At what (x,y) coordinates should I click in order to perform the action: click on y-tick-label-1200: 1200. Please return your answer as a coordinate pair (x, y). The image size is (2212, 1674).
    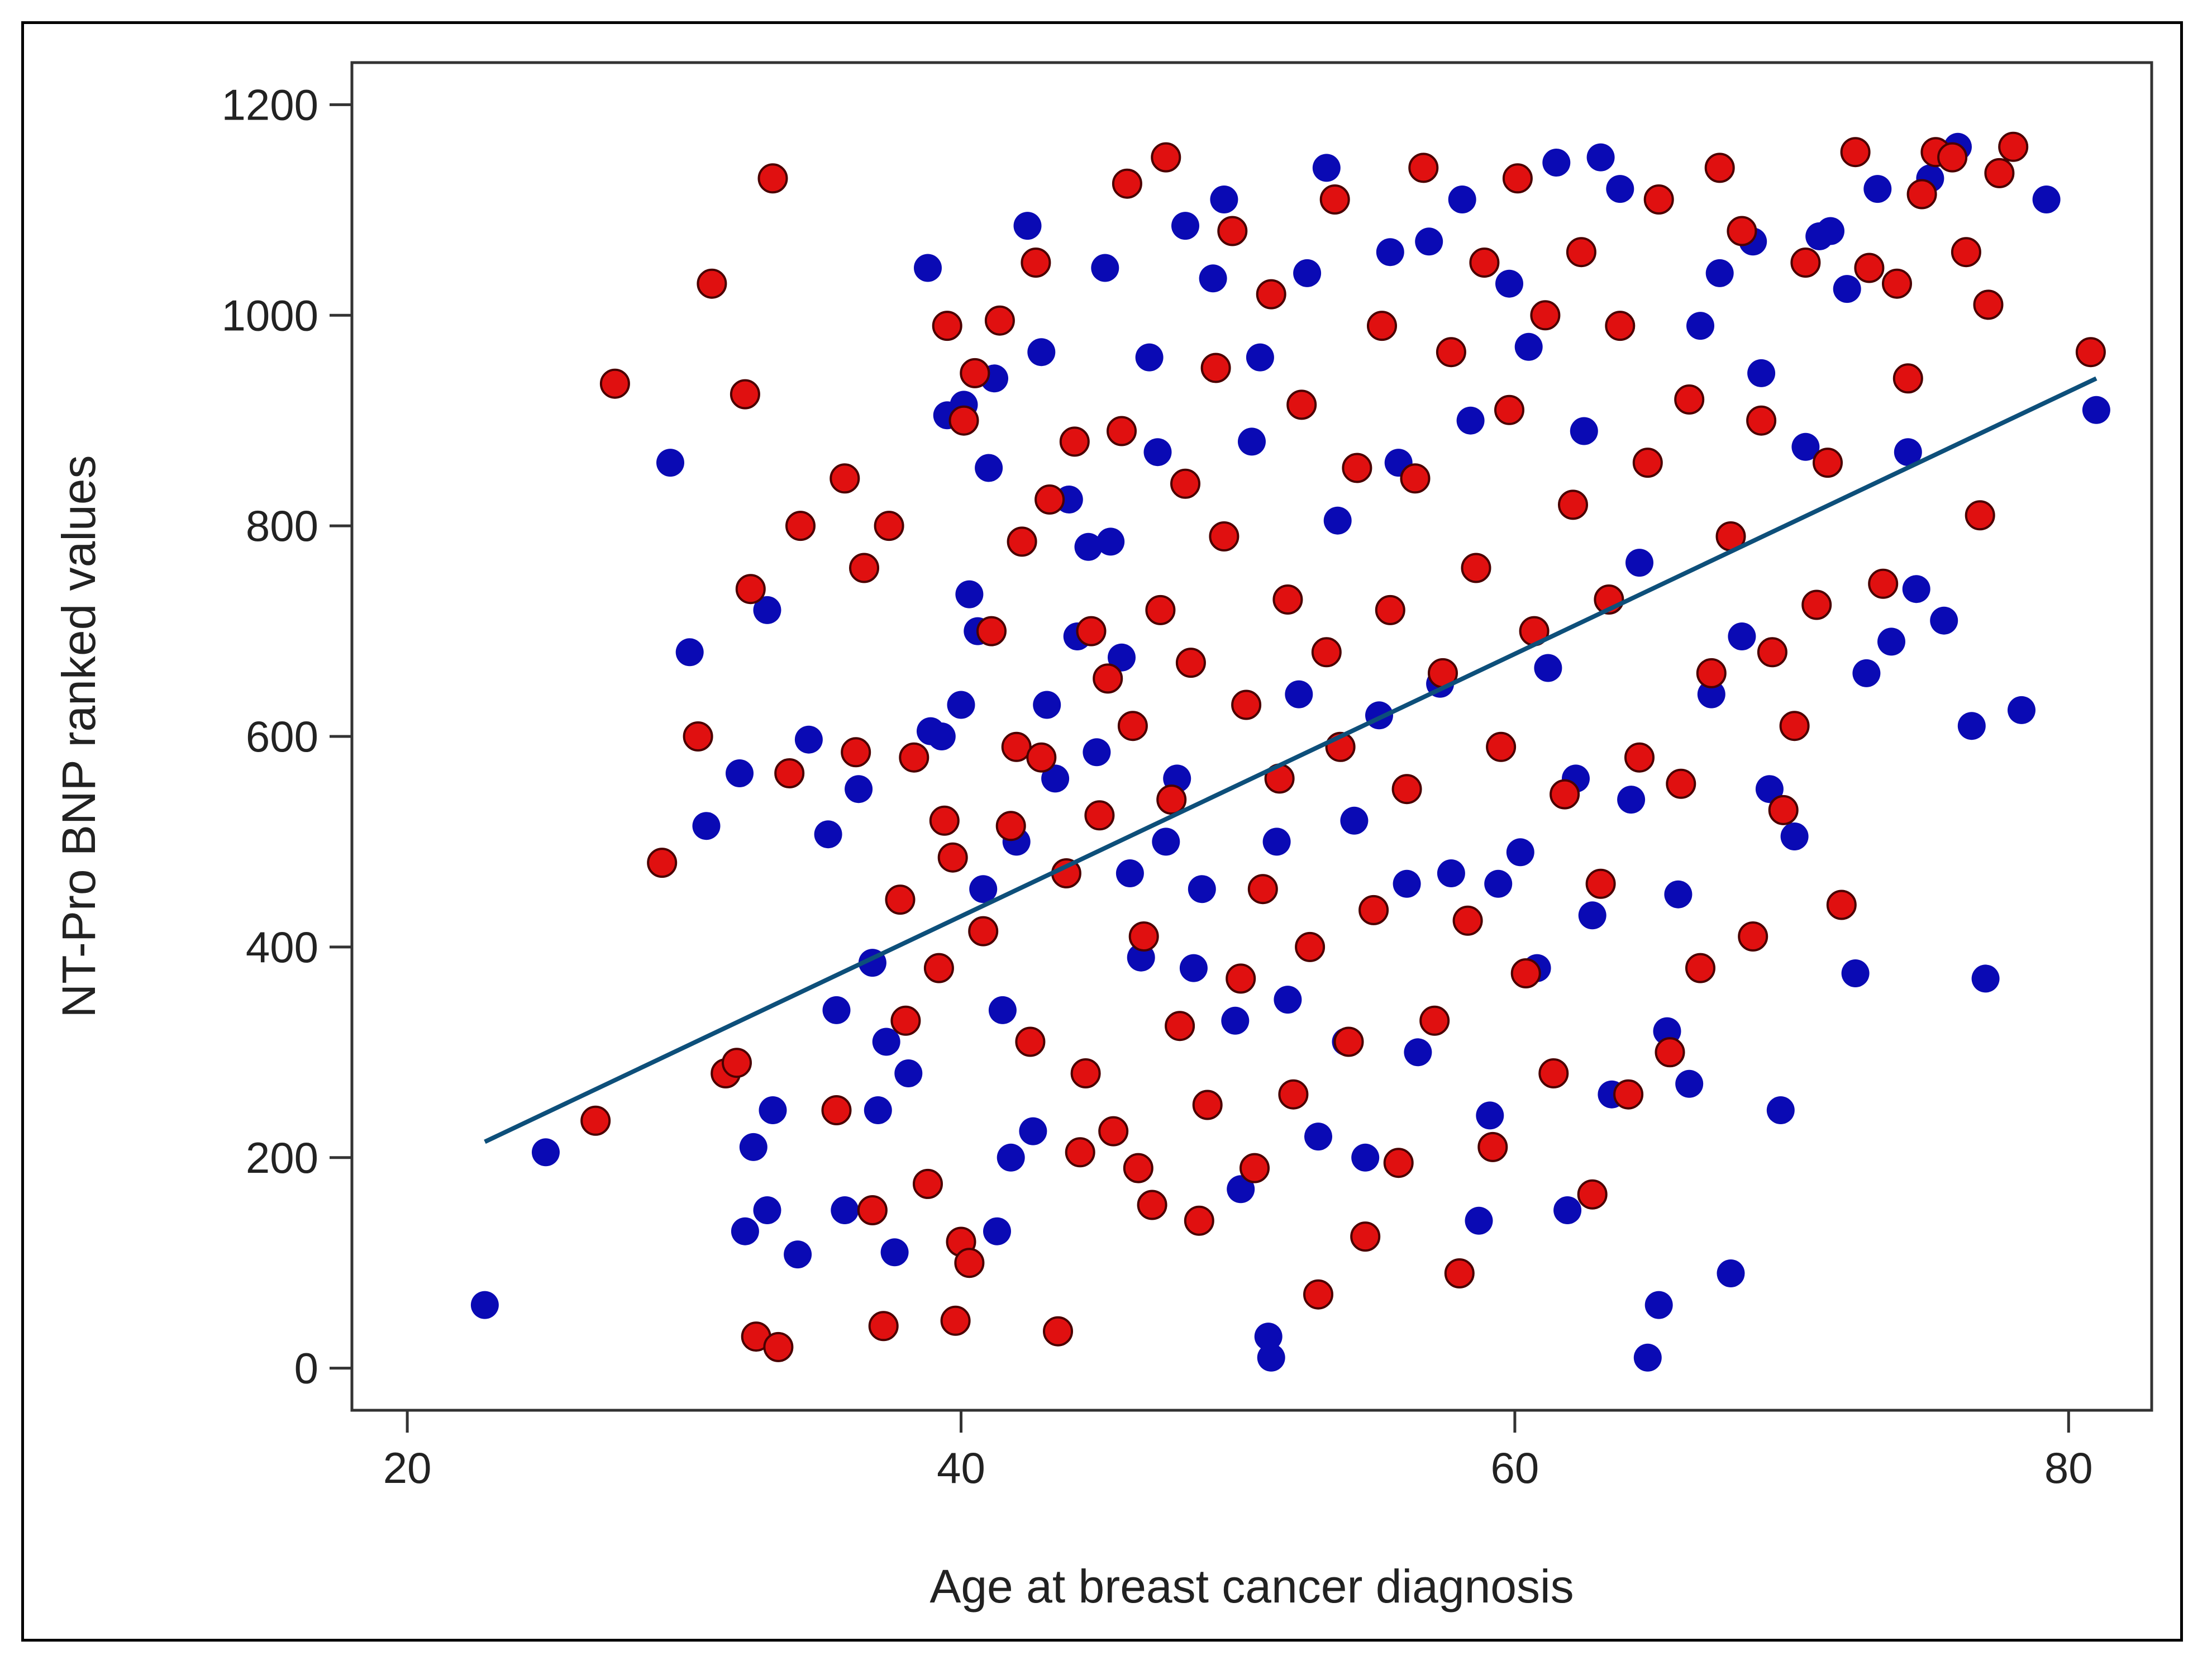
    Looking at the image, I should click on (269, 104).